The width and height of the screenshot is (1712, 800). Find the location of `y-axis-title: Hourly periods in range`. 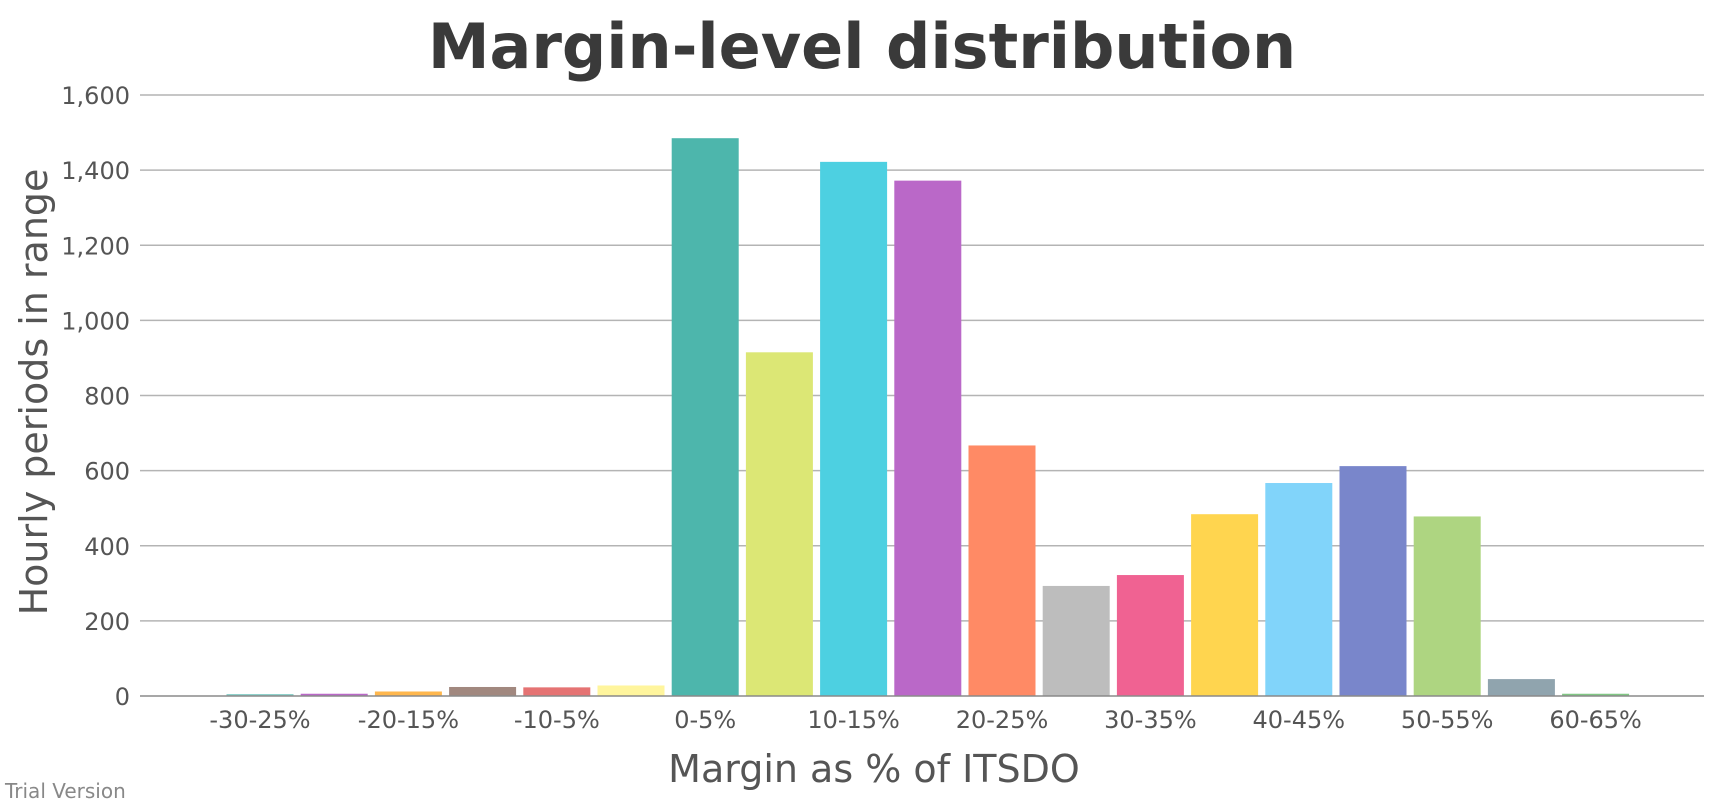

y-axis-title: Hourly periods in range is located at coordinates (34, 392).